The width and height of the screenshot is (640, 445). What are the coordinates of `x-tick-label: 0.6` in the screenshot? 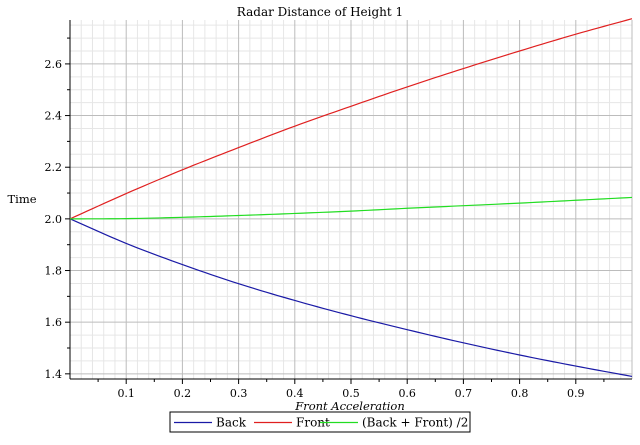 It's located at (407, 393).